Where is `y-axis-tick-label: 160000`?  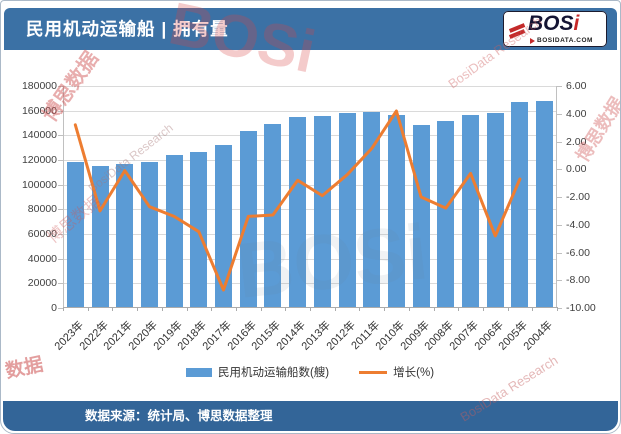
y-axis-tick-label: 160000 is located at coordinates (39, 110).